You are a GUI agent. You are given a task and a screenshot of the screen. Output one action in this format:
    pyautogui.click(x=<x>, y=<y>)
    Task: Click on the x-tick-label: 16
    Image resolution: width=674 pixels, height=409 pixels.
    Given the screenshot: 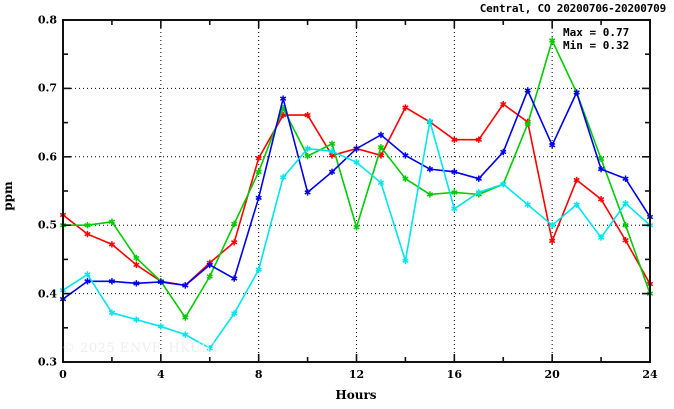 What is the action you would take?
    pyautogui.click(x=454, y=374)
    